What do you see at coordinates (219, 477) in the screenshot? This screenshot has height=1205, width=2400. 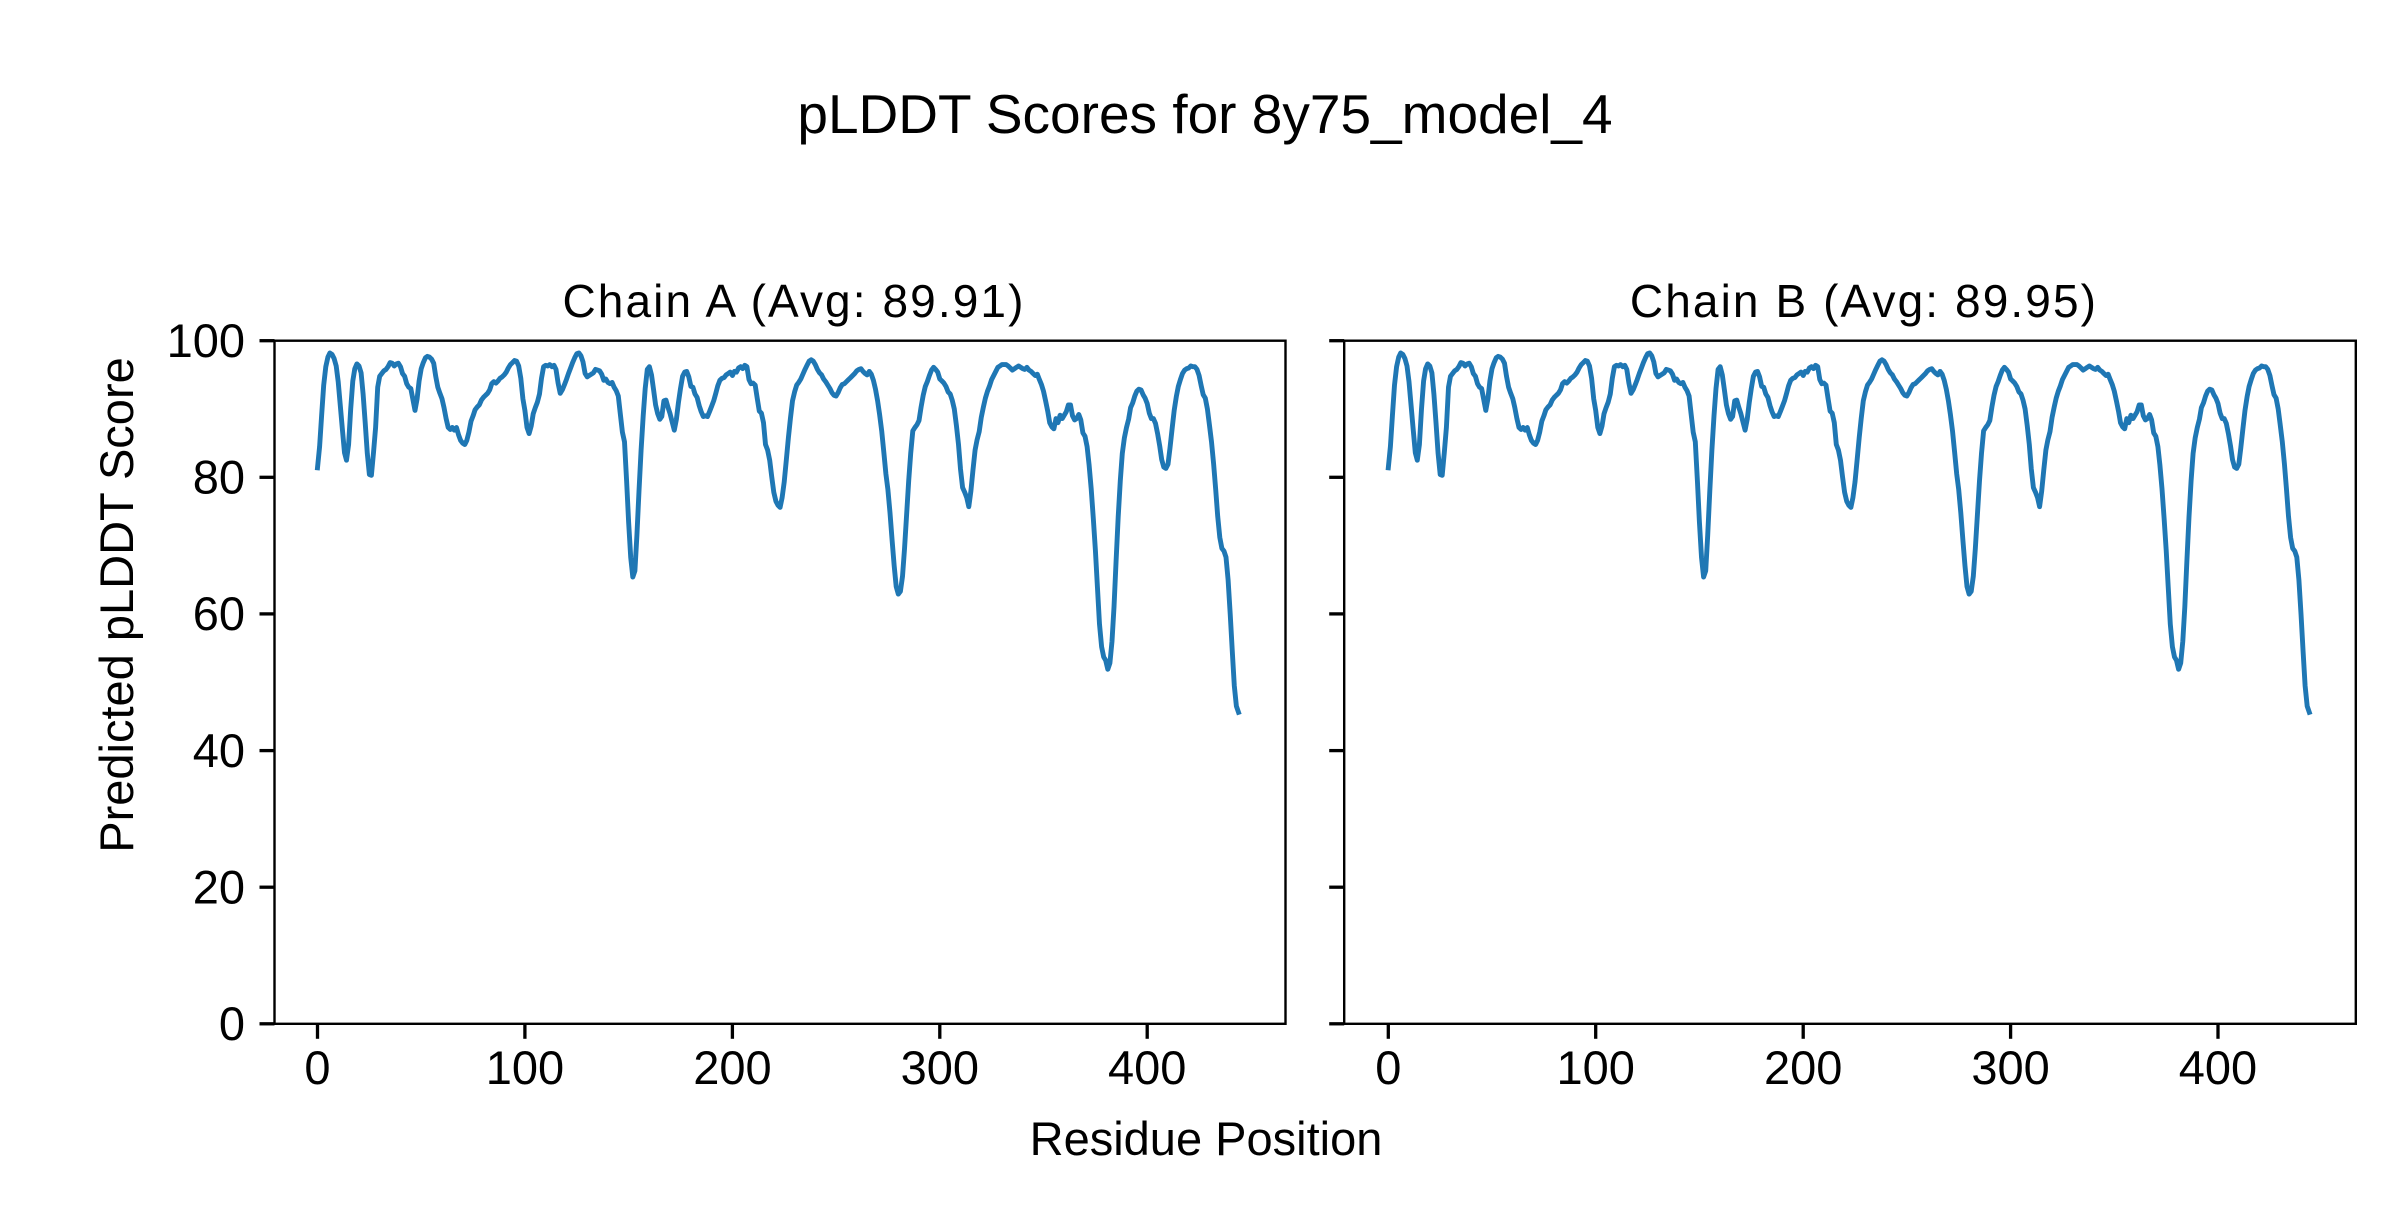 I see `svg-text: 80` at bounding box center [219, 477].